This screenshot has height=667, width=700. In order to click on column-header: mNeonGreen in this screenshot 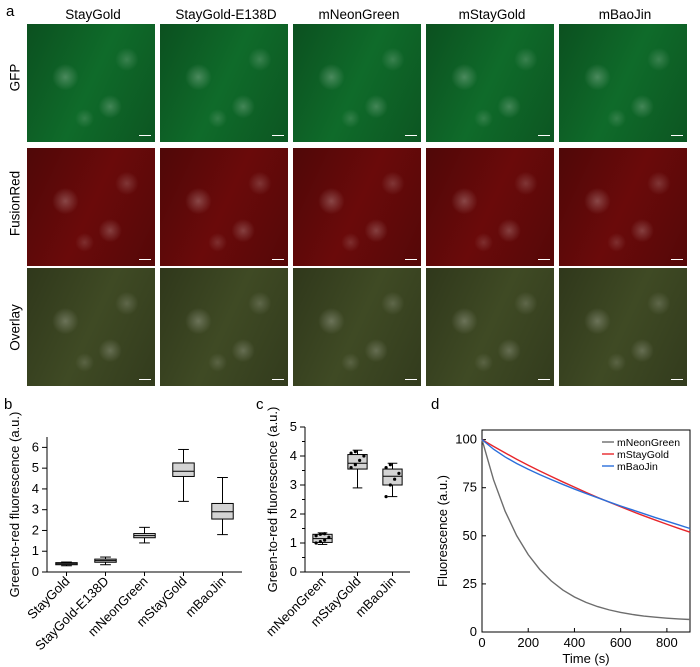, I will do `click(359, 14)`.